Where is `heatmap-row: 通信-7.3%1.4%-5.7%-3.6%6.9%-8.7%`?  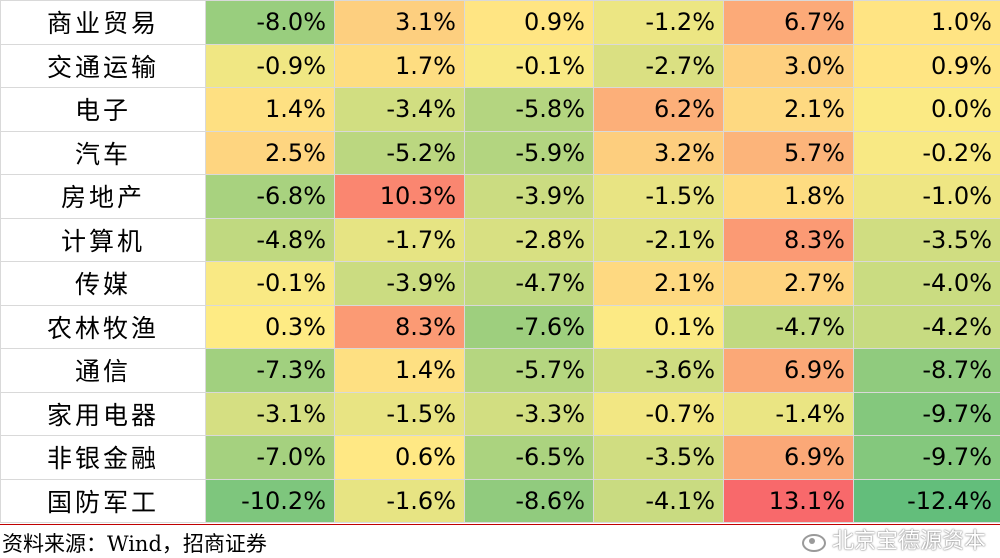
heatmap-row: 通信-7.3%1.4%-5.7%-3.6%6.9%-8.7% is located at coordinates (500, 371).